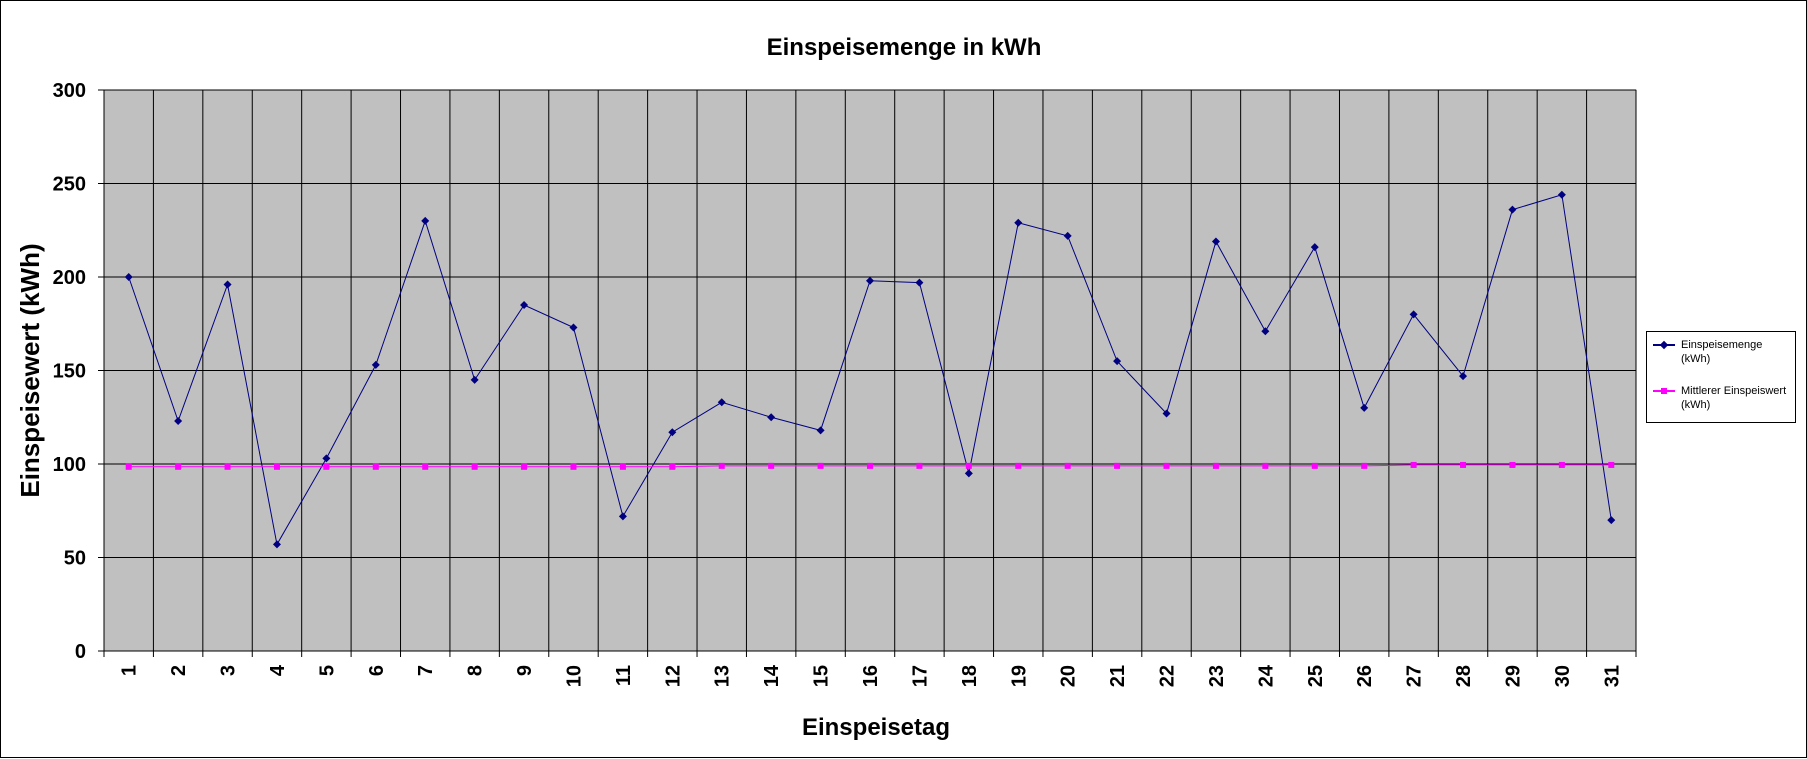 This screenshot has width=1807, height=759. Describe the element at coordinates (30, 370) in the screenshot. I see `y-axis-label: Einspeisewert (kWh)` at that location.